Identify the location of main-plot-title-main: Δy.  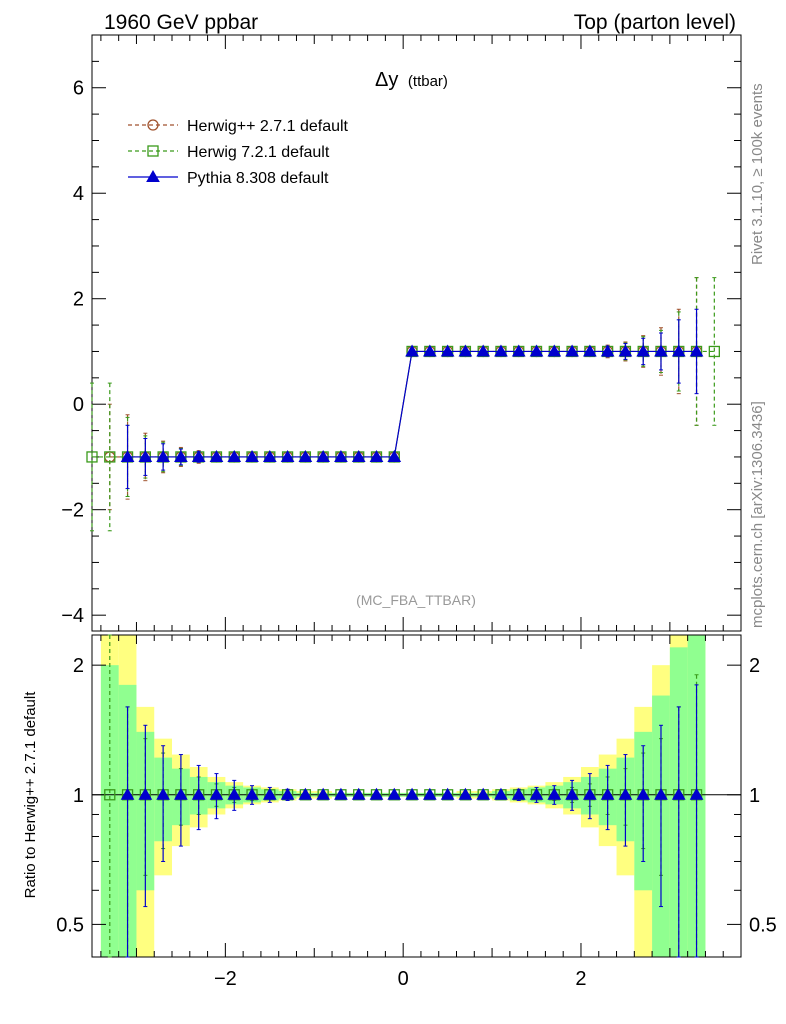
(386, 80).